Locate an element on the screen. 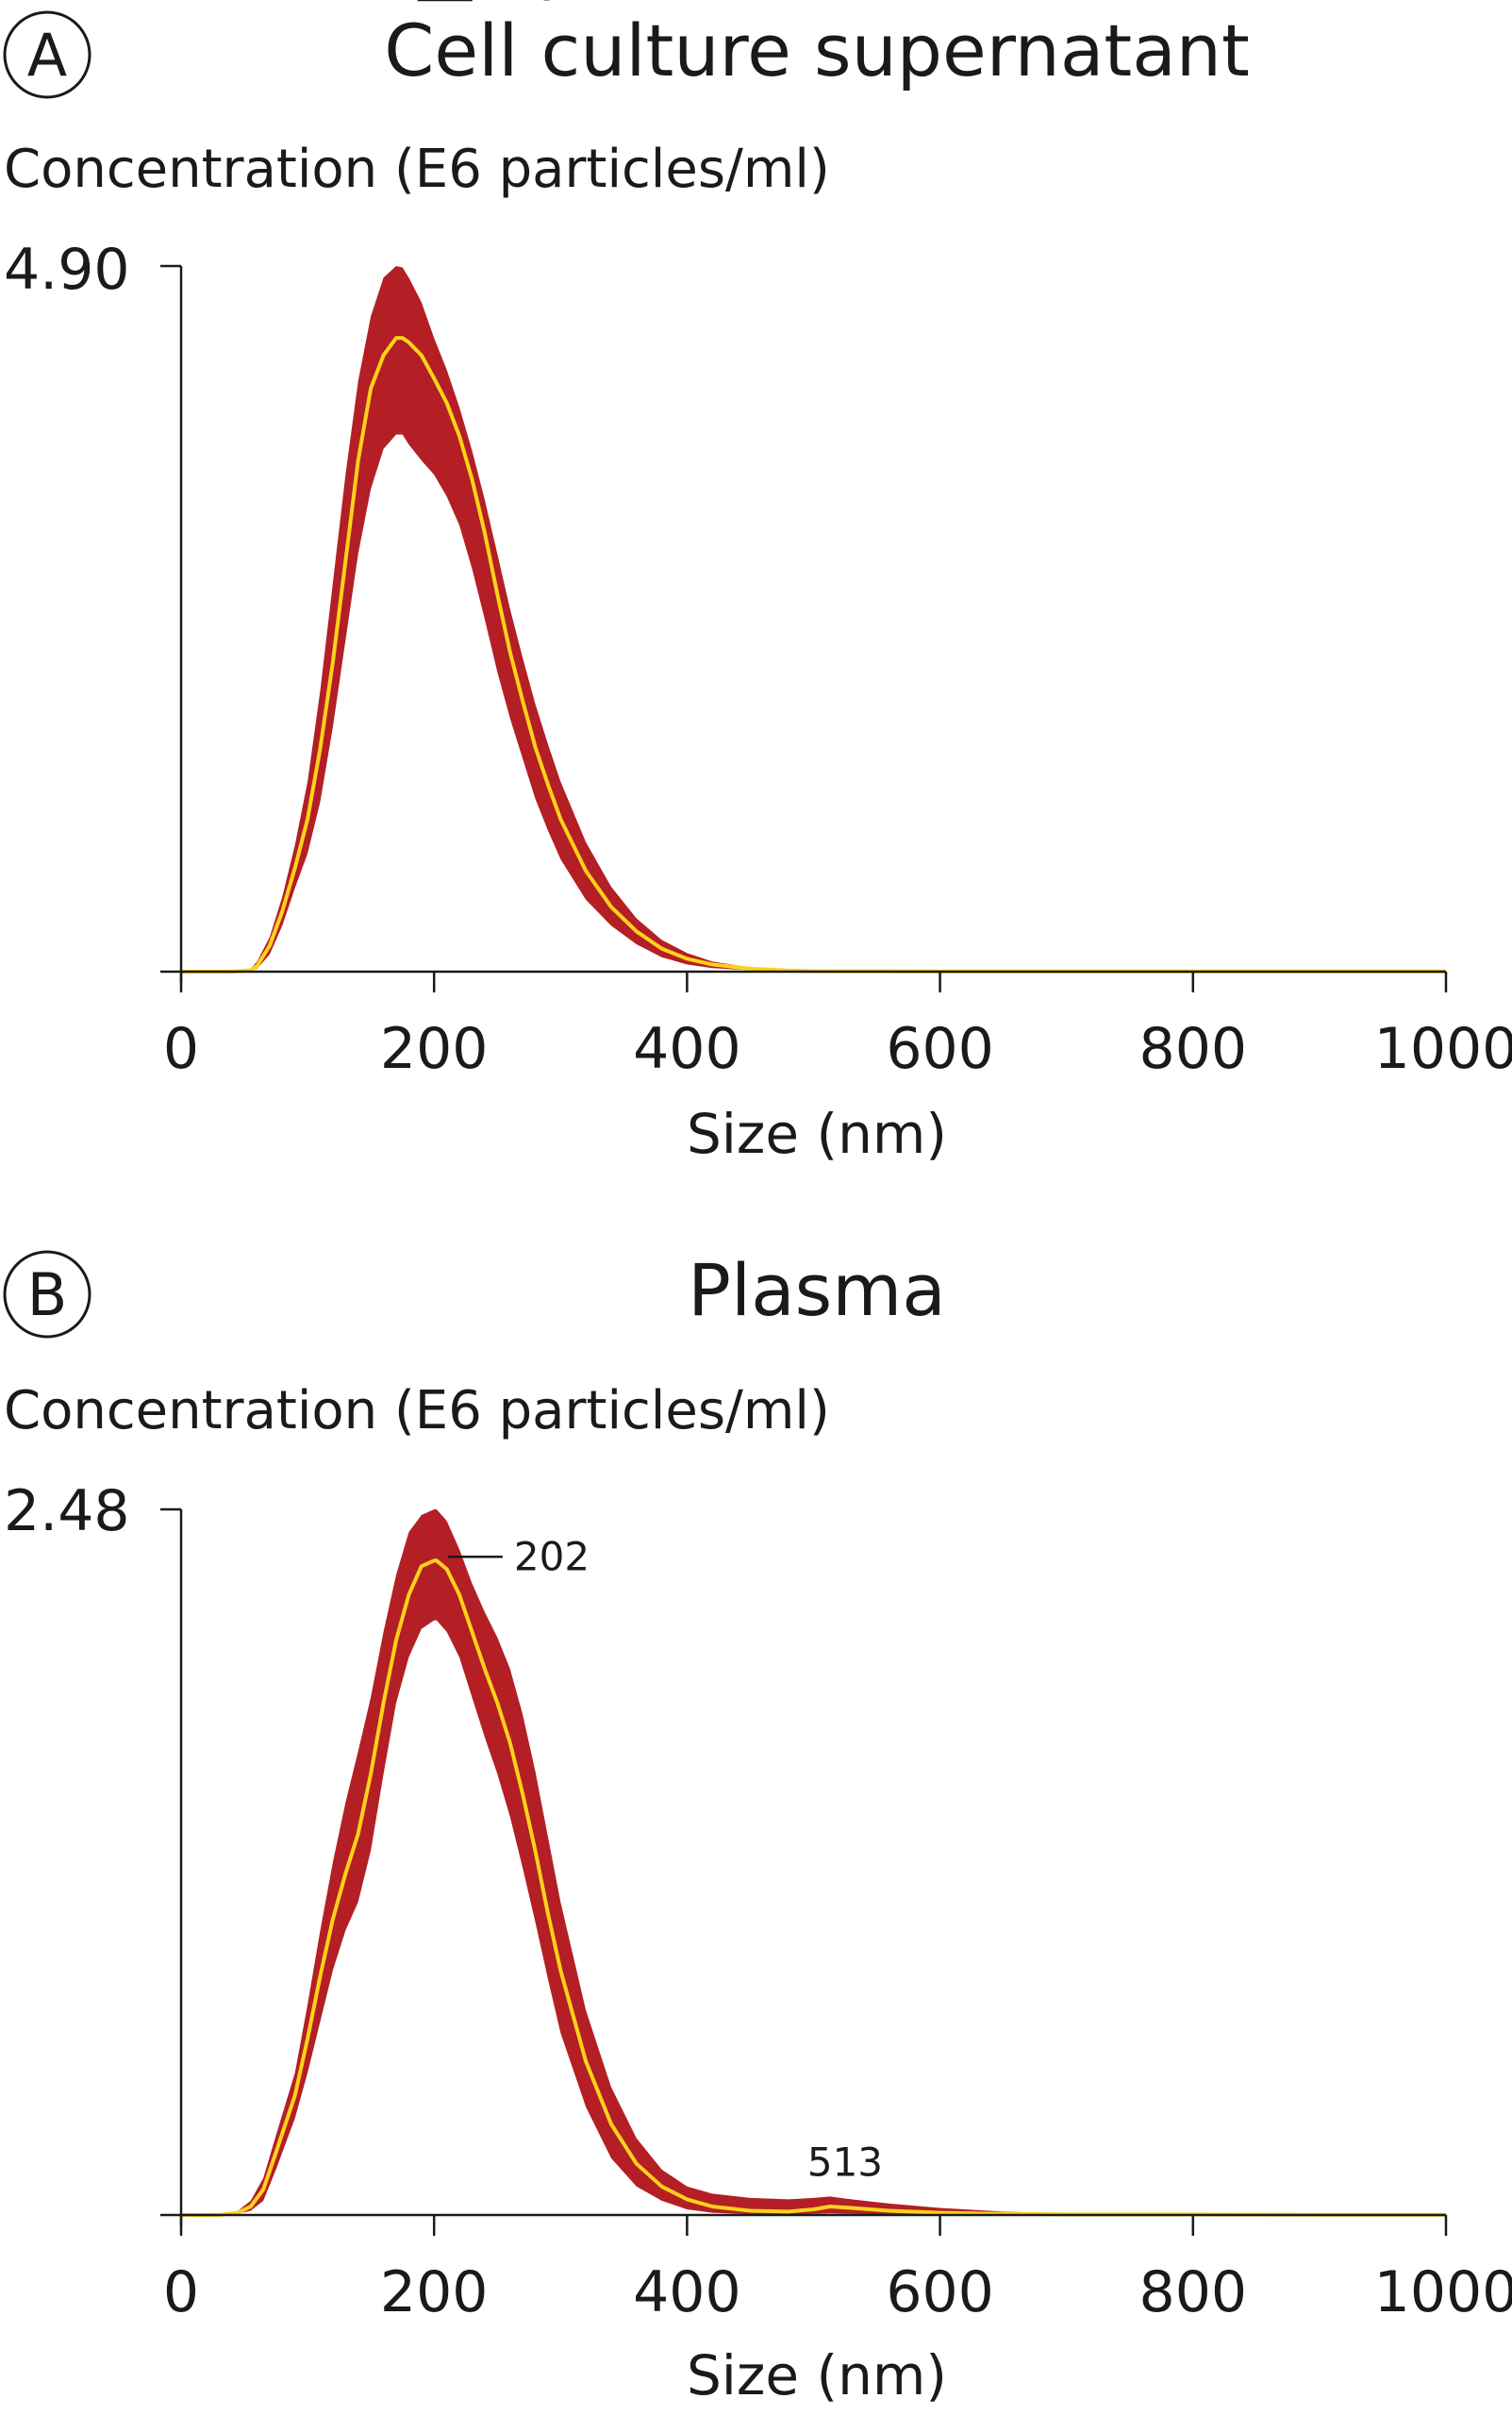 Image resolution: width=1512 pixels, height=2415 pixels. panel-b-y-max-label: 2.48 is located at coordinates (67, 1511).